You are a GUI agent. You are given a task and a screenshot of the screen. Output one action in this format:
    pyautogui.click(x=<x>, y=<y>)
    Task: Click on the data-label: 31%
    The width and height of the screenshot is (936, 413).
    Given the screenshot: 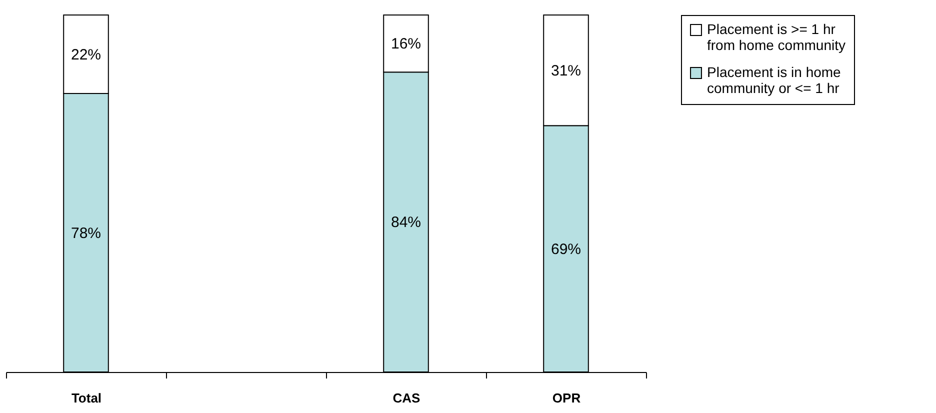 What is the action you would take?
    pyautogui.click(x=566, y=71)
    